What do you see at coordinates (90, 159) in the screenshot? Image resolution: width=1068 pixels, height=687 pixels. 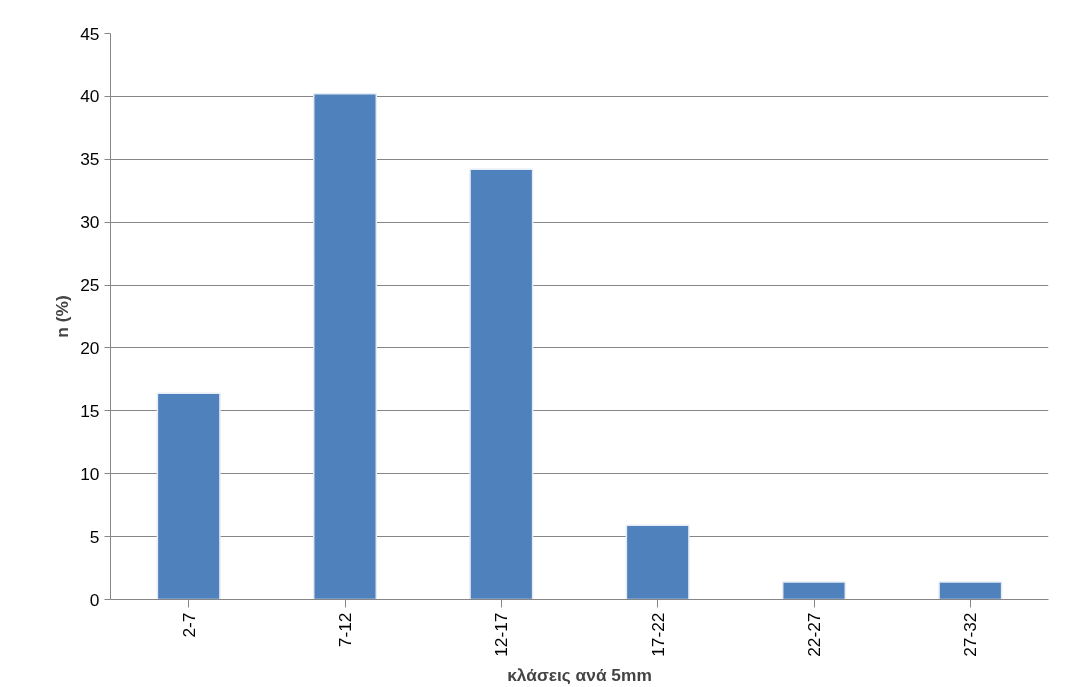 I see `y-tick-label: 35` at bounding box center [90, 159].